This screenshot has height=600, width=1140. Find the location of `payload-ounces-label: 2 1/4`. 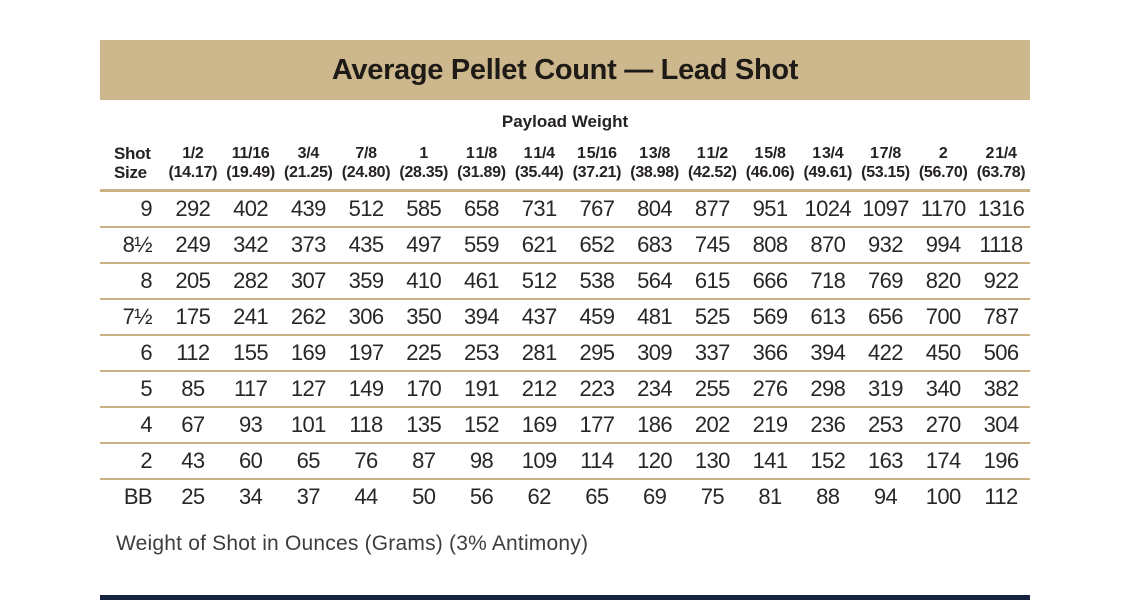

payload-ounces-label: 2 1/4 is located at coordinates (1001, 153).